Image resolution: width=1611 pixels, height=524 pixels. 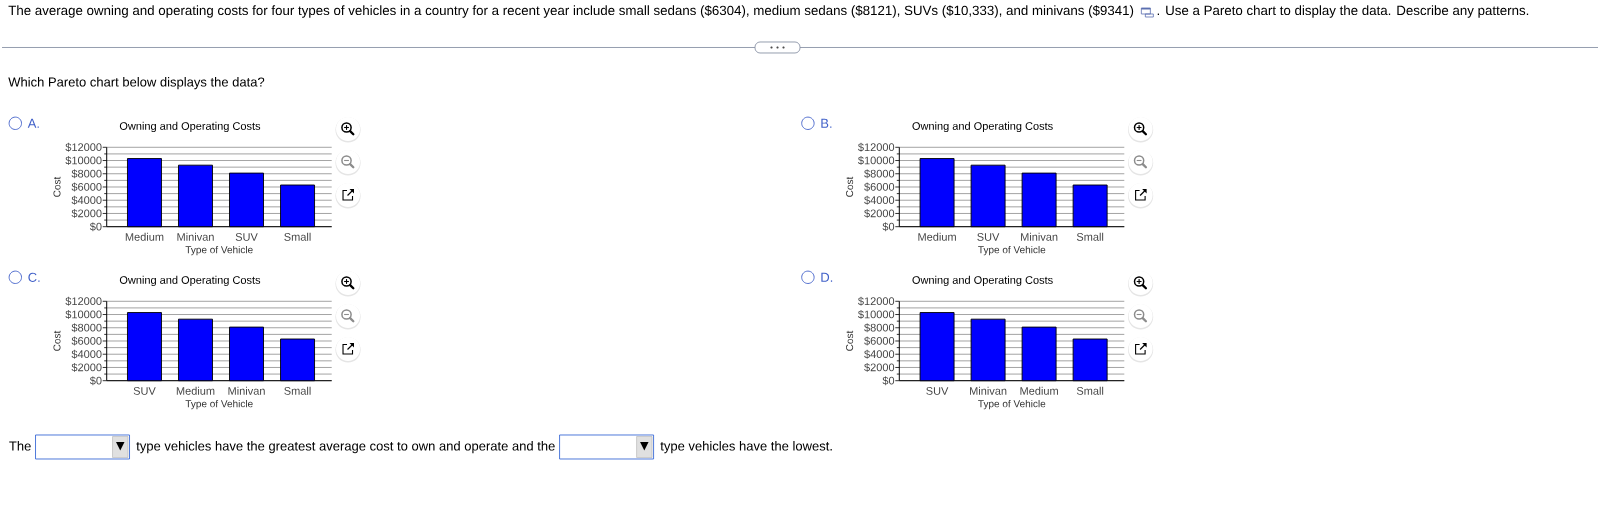 What do you see at coordinates (136, 83) in the screenshot?
I see `text: Which Pareto chart below displays the data?` at bounding box center [136, 83].